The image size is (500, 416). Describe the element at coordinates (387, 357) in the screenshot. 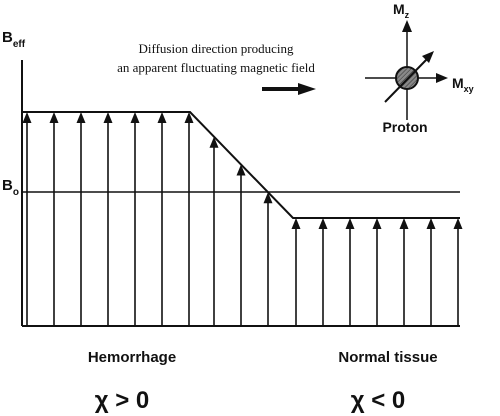

I see `normal-tissue-label: Normal tissue` at that location.